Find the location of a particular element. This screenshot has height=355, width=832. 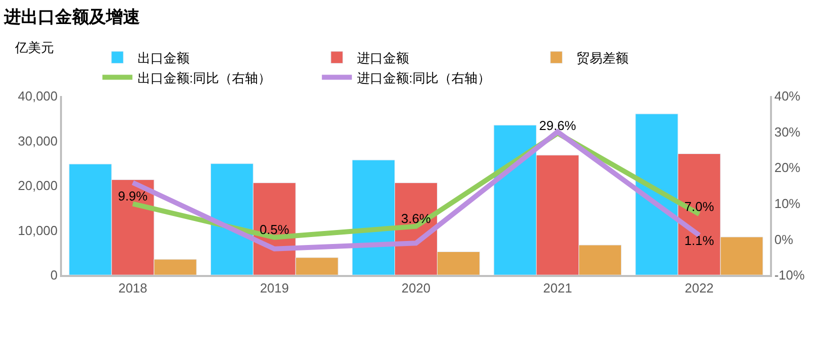

legend-label: 进口金额 is located at coordinates (382, 58).